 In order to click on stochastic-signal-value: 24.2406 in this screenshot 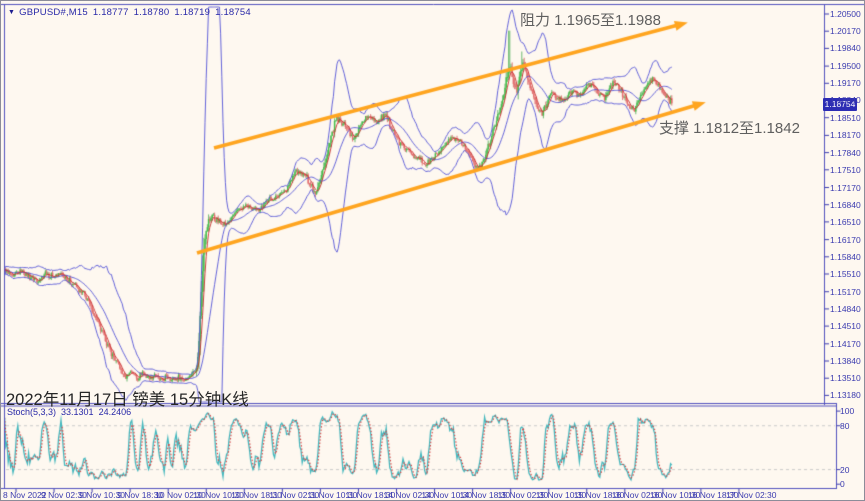, I will do `click(115, 412)`.